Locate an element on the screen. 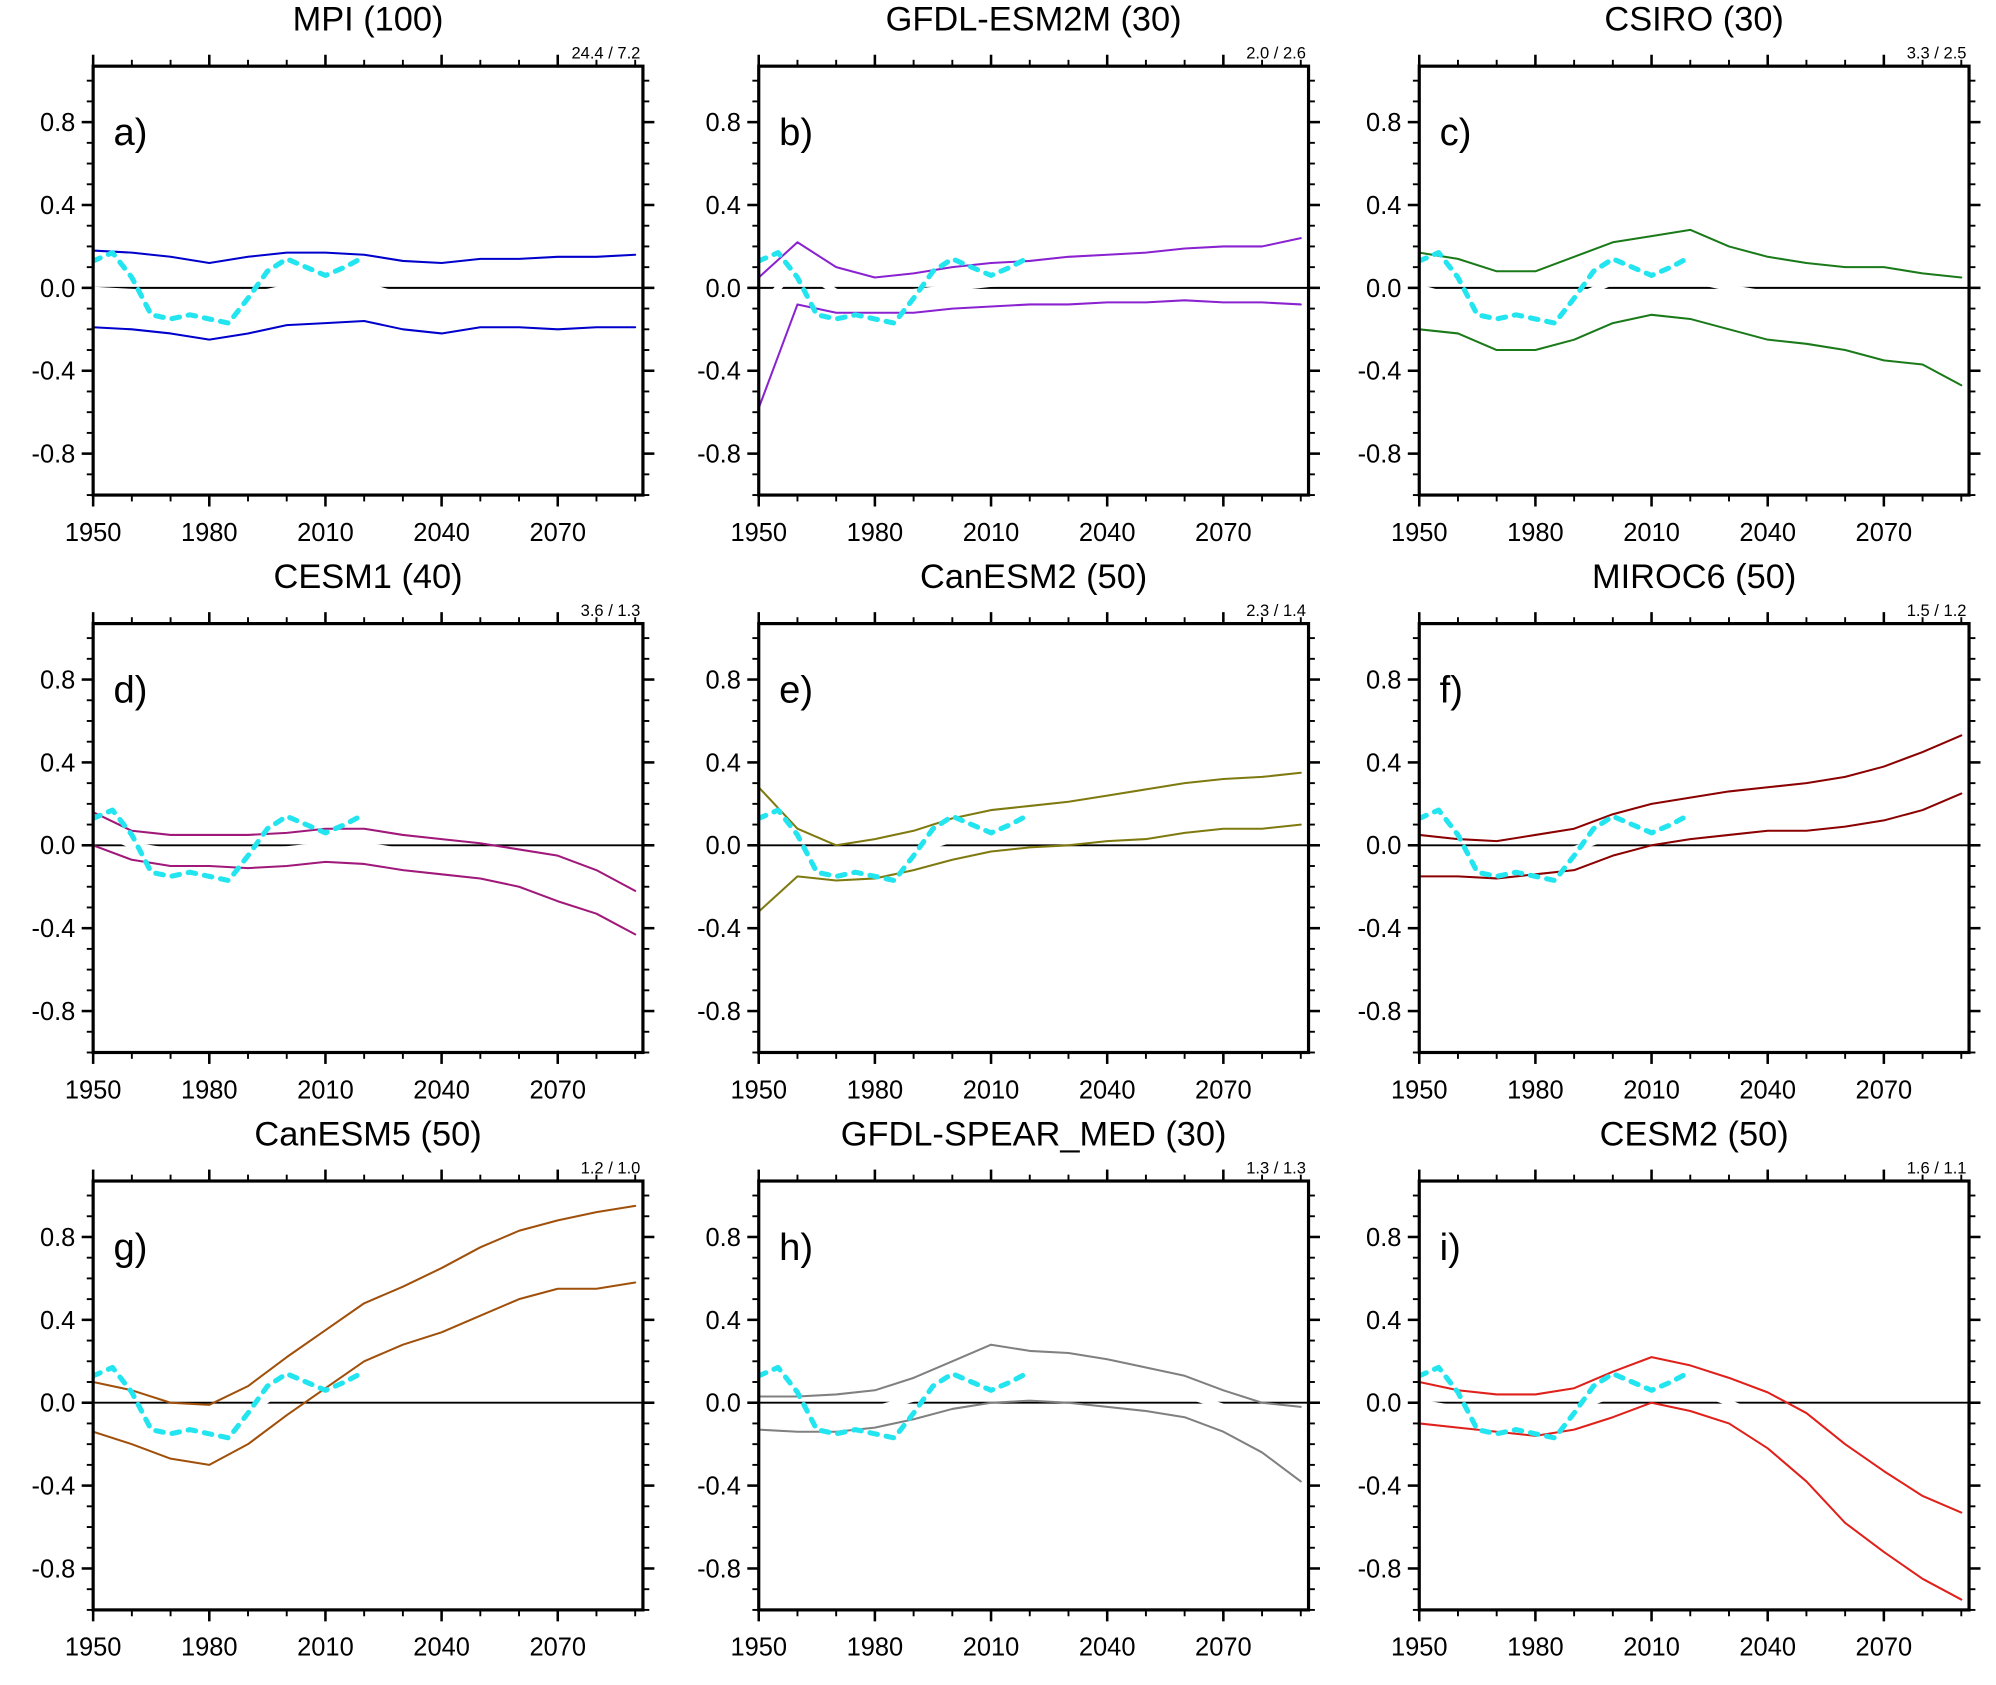  panel-label: c) is located at coordinates (1456, 132).